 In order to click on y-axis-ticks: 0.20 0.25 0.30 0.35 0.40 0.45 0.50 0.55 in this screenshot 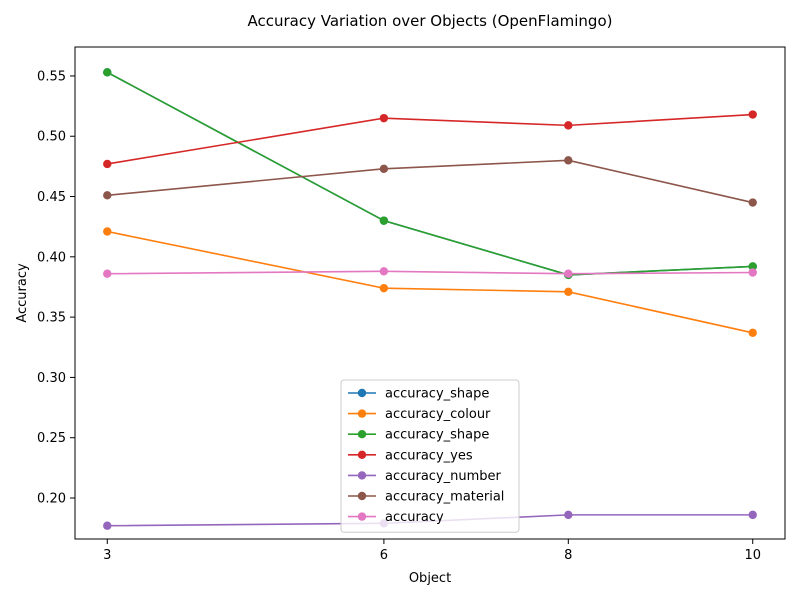, I will do `click(56, 288)`.